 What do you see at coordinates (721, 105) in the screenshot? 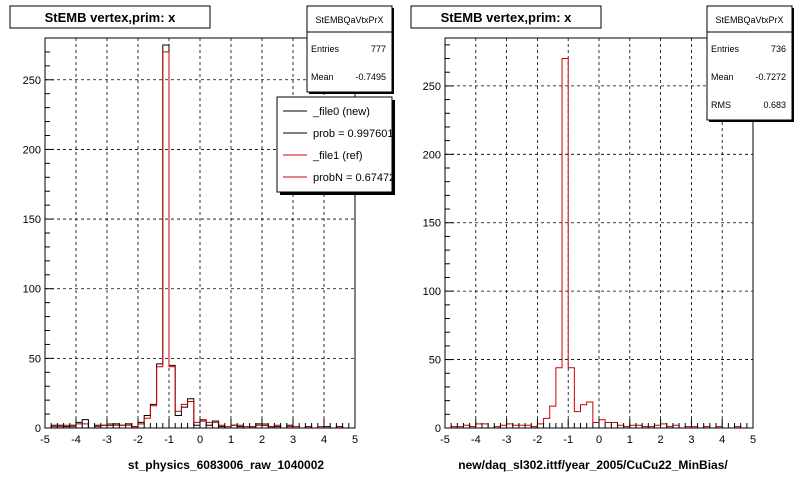
I see `stats-rms-label: RMS` at bounding box center [721, 105].